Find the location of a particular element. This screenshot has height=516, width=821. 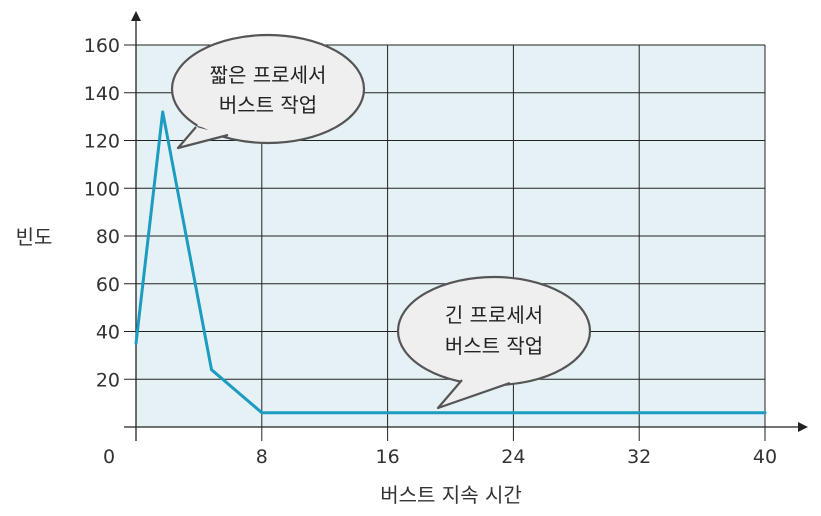

x-tick-label: 16 is located at coordinates (388, 457).